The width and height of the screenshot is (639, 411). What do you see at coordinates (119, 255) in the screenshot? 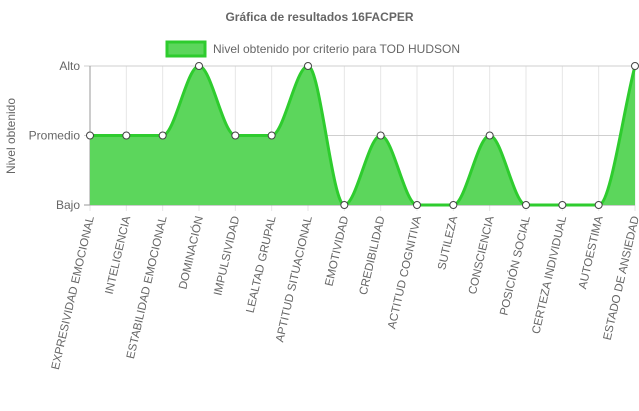
I see `x-tick-label: INTELIGENCIA` at bounding box center [119, 255].